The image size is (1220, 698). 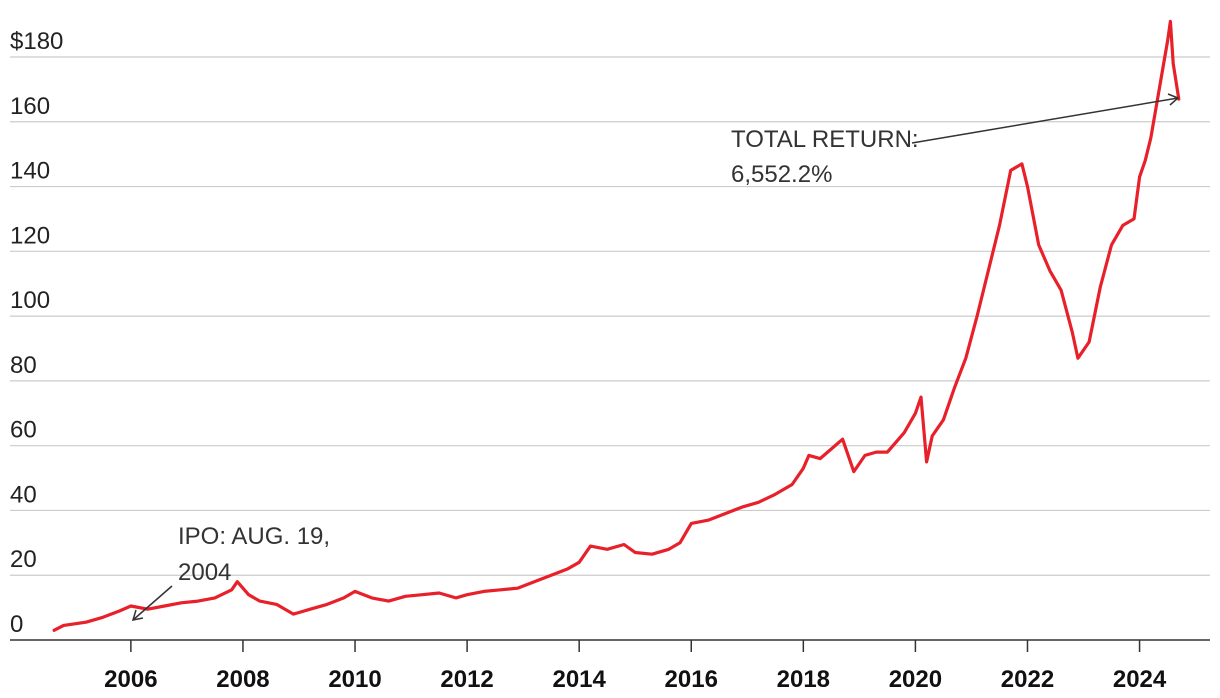 I want to click on x-tick-label-2006: 2006, so click(x=130, y=679).